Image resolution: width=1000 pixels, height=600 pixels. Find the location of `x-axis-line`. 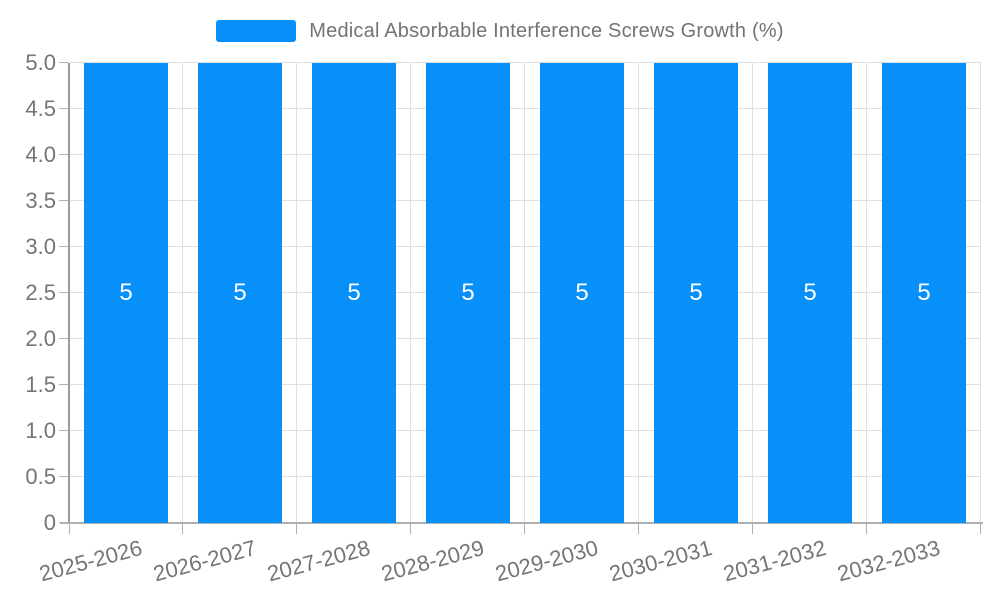

x-axis-line is located at coordinates (521, 523).